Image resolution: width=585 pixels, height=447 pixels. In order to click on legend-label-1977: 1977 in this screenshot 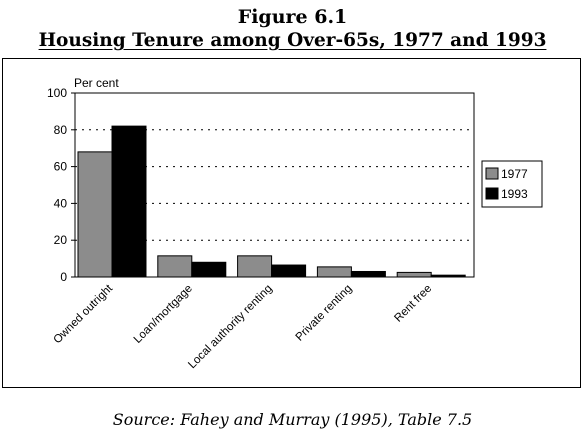, I will do `click(514, 174)`.